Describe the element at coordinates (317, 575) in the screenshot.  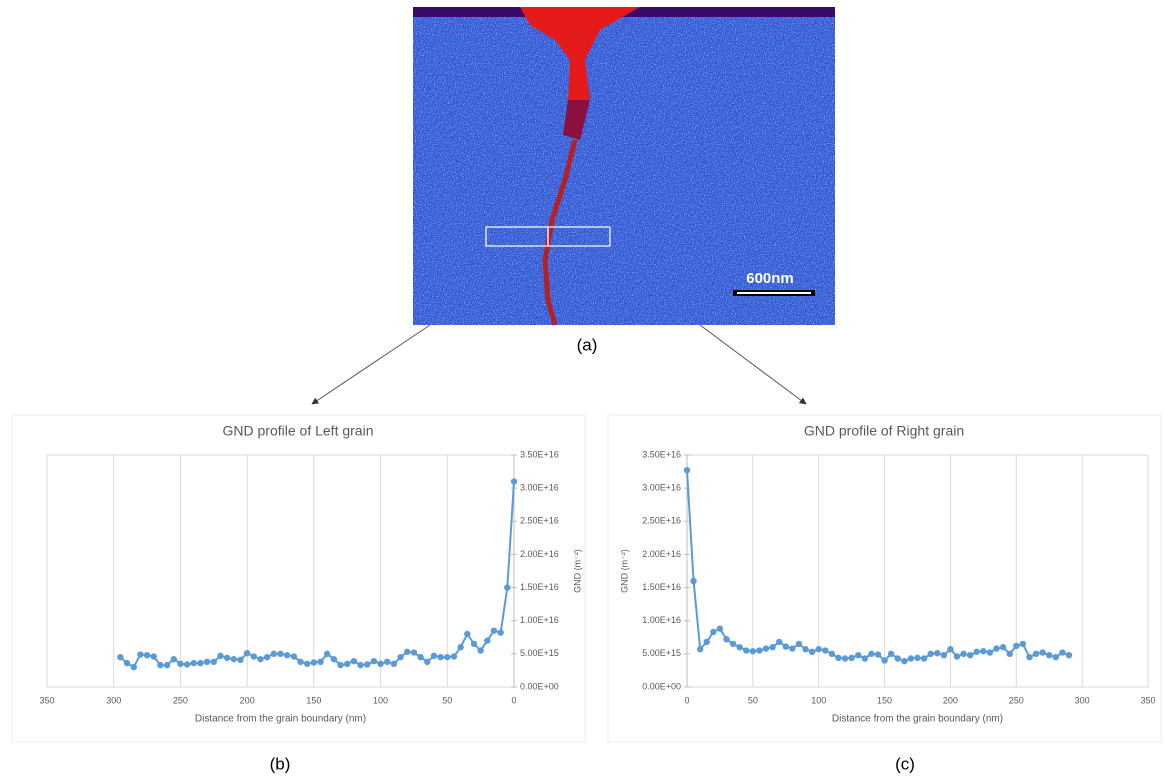
I see `data-line` at that location.